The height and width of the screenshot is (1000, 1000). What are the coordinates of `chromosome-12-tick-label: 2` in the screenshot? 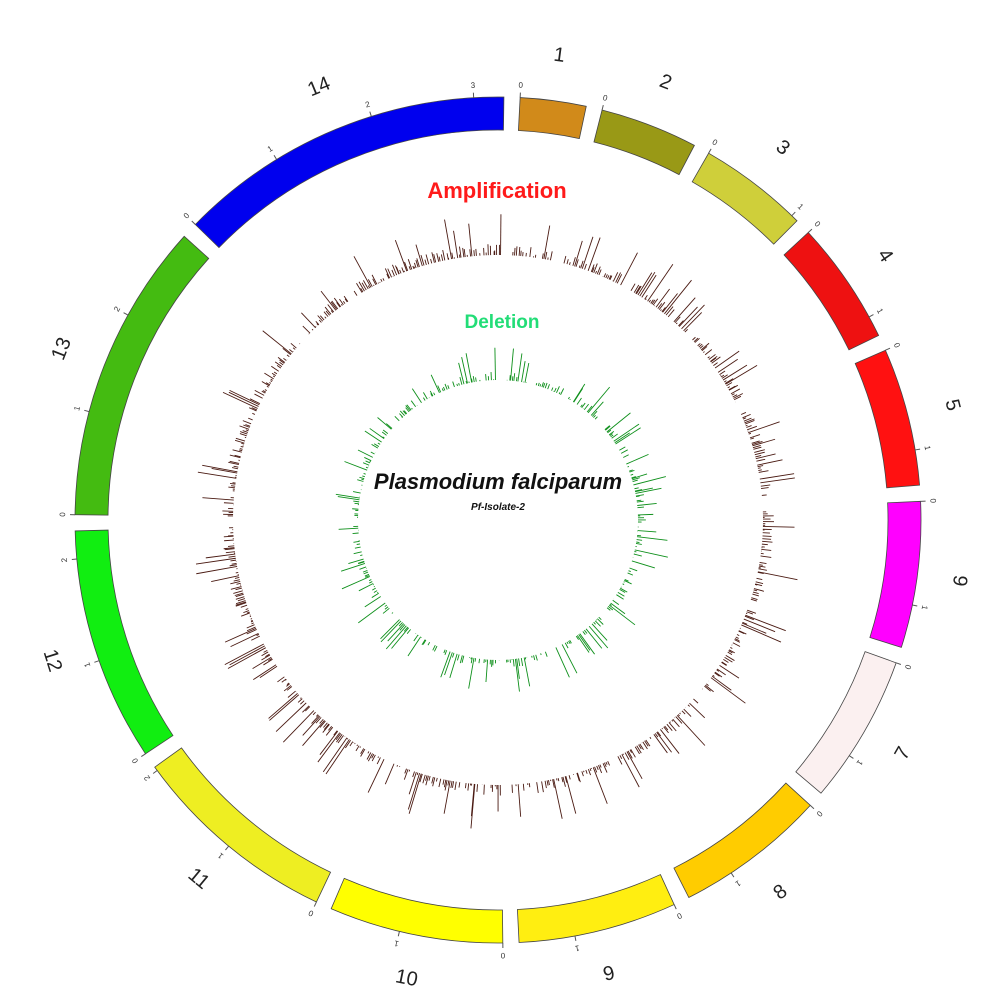 It's located at (64, 560).